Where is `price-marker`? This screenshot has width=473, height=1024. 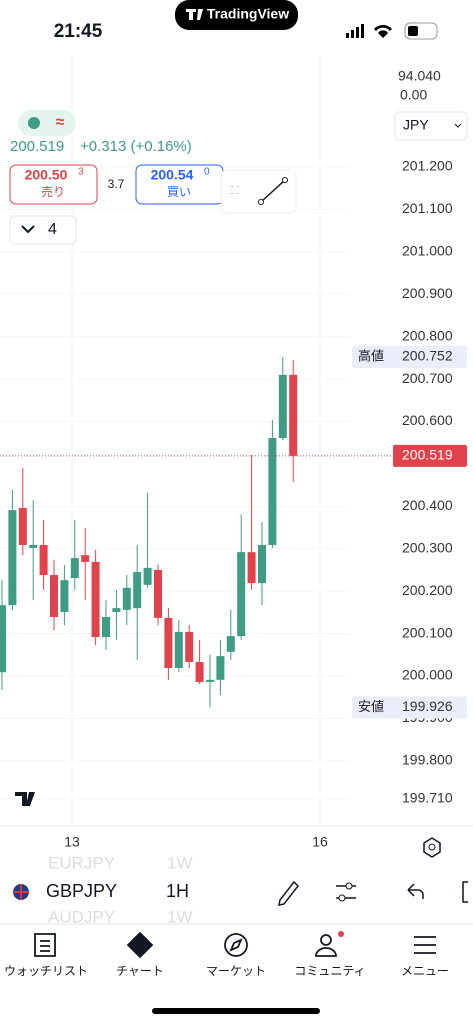
price-marker is located at coordinates (409, 707).